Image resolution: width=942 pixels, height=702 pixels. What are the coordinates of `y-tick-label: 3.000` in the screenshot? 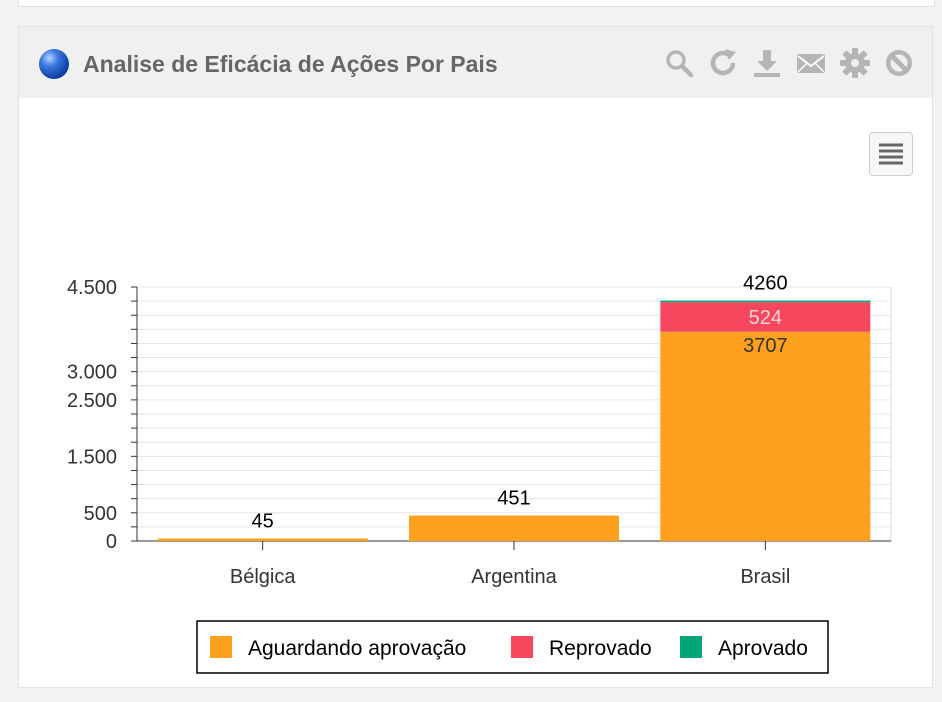 It's located at (92, 373).